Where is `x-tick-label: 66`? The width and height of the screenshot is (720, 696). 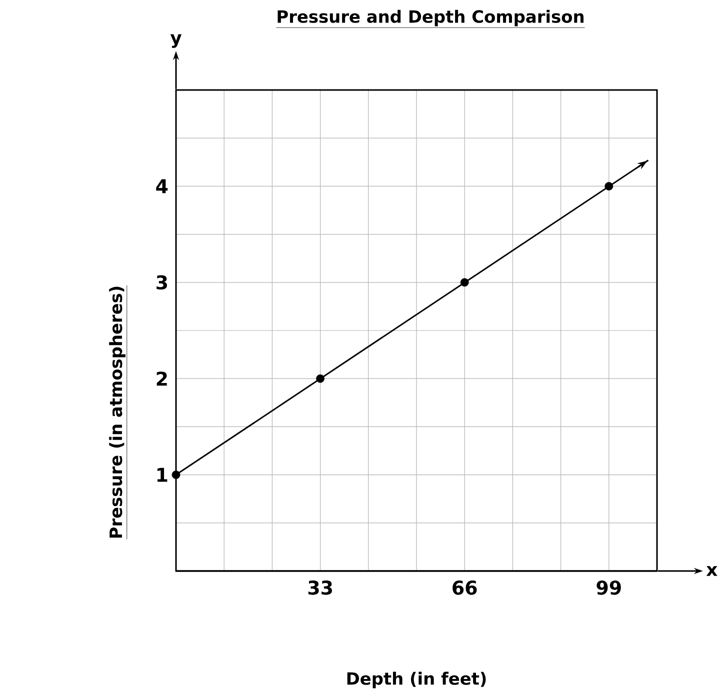
x-tick-label: 66 is located at coordinates (464, 587).